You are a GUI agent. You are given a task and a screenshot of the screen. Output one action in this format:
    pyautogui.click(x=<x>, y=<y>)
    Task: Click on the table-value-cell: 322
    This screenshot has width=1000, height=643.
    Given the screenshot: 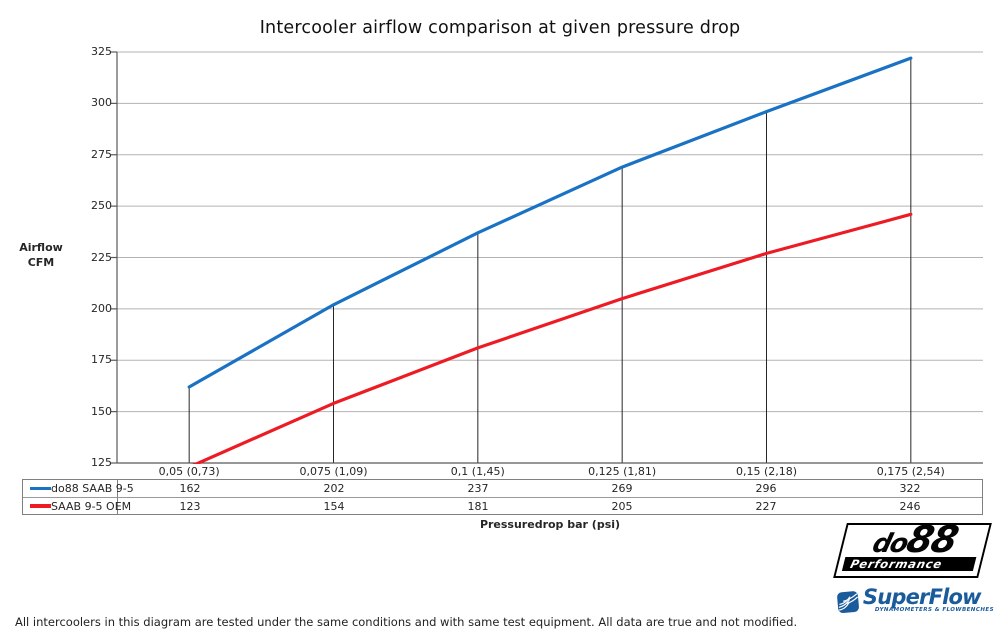 What is the action you would take?
    pyautogui.click(x=910, y=488)
    